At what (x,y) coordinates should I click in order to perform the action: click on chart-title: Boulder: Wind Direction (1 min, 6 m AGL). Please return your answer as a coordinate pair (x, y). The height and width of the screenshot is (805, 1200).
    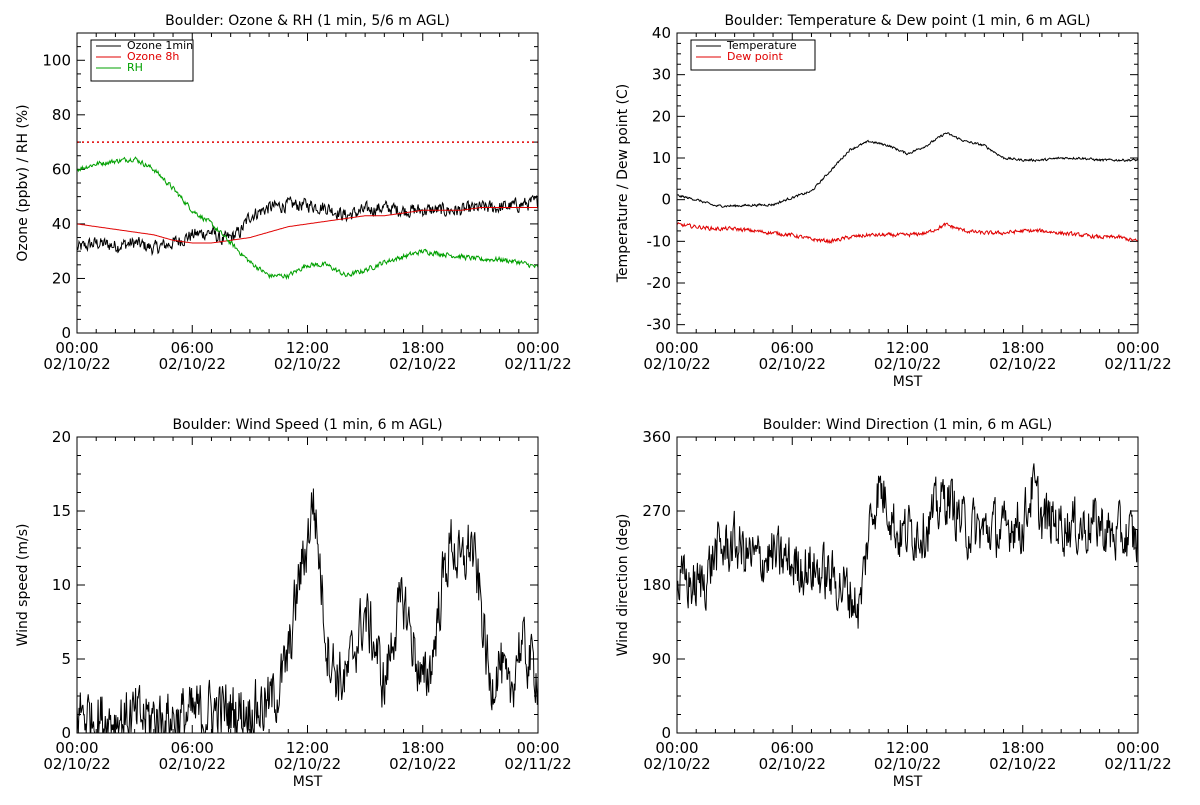
    Looking at the image, I should click on (907, 425).